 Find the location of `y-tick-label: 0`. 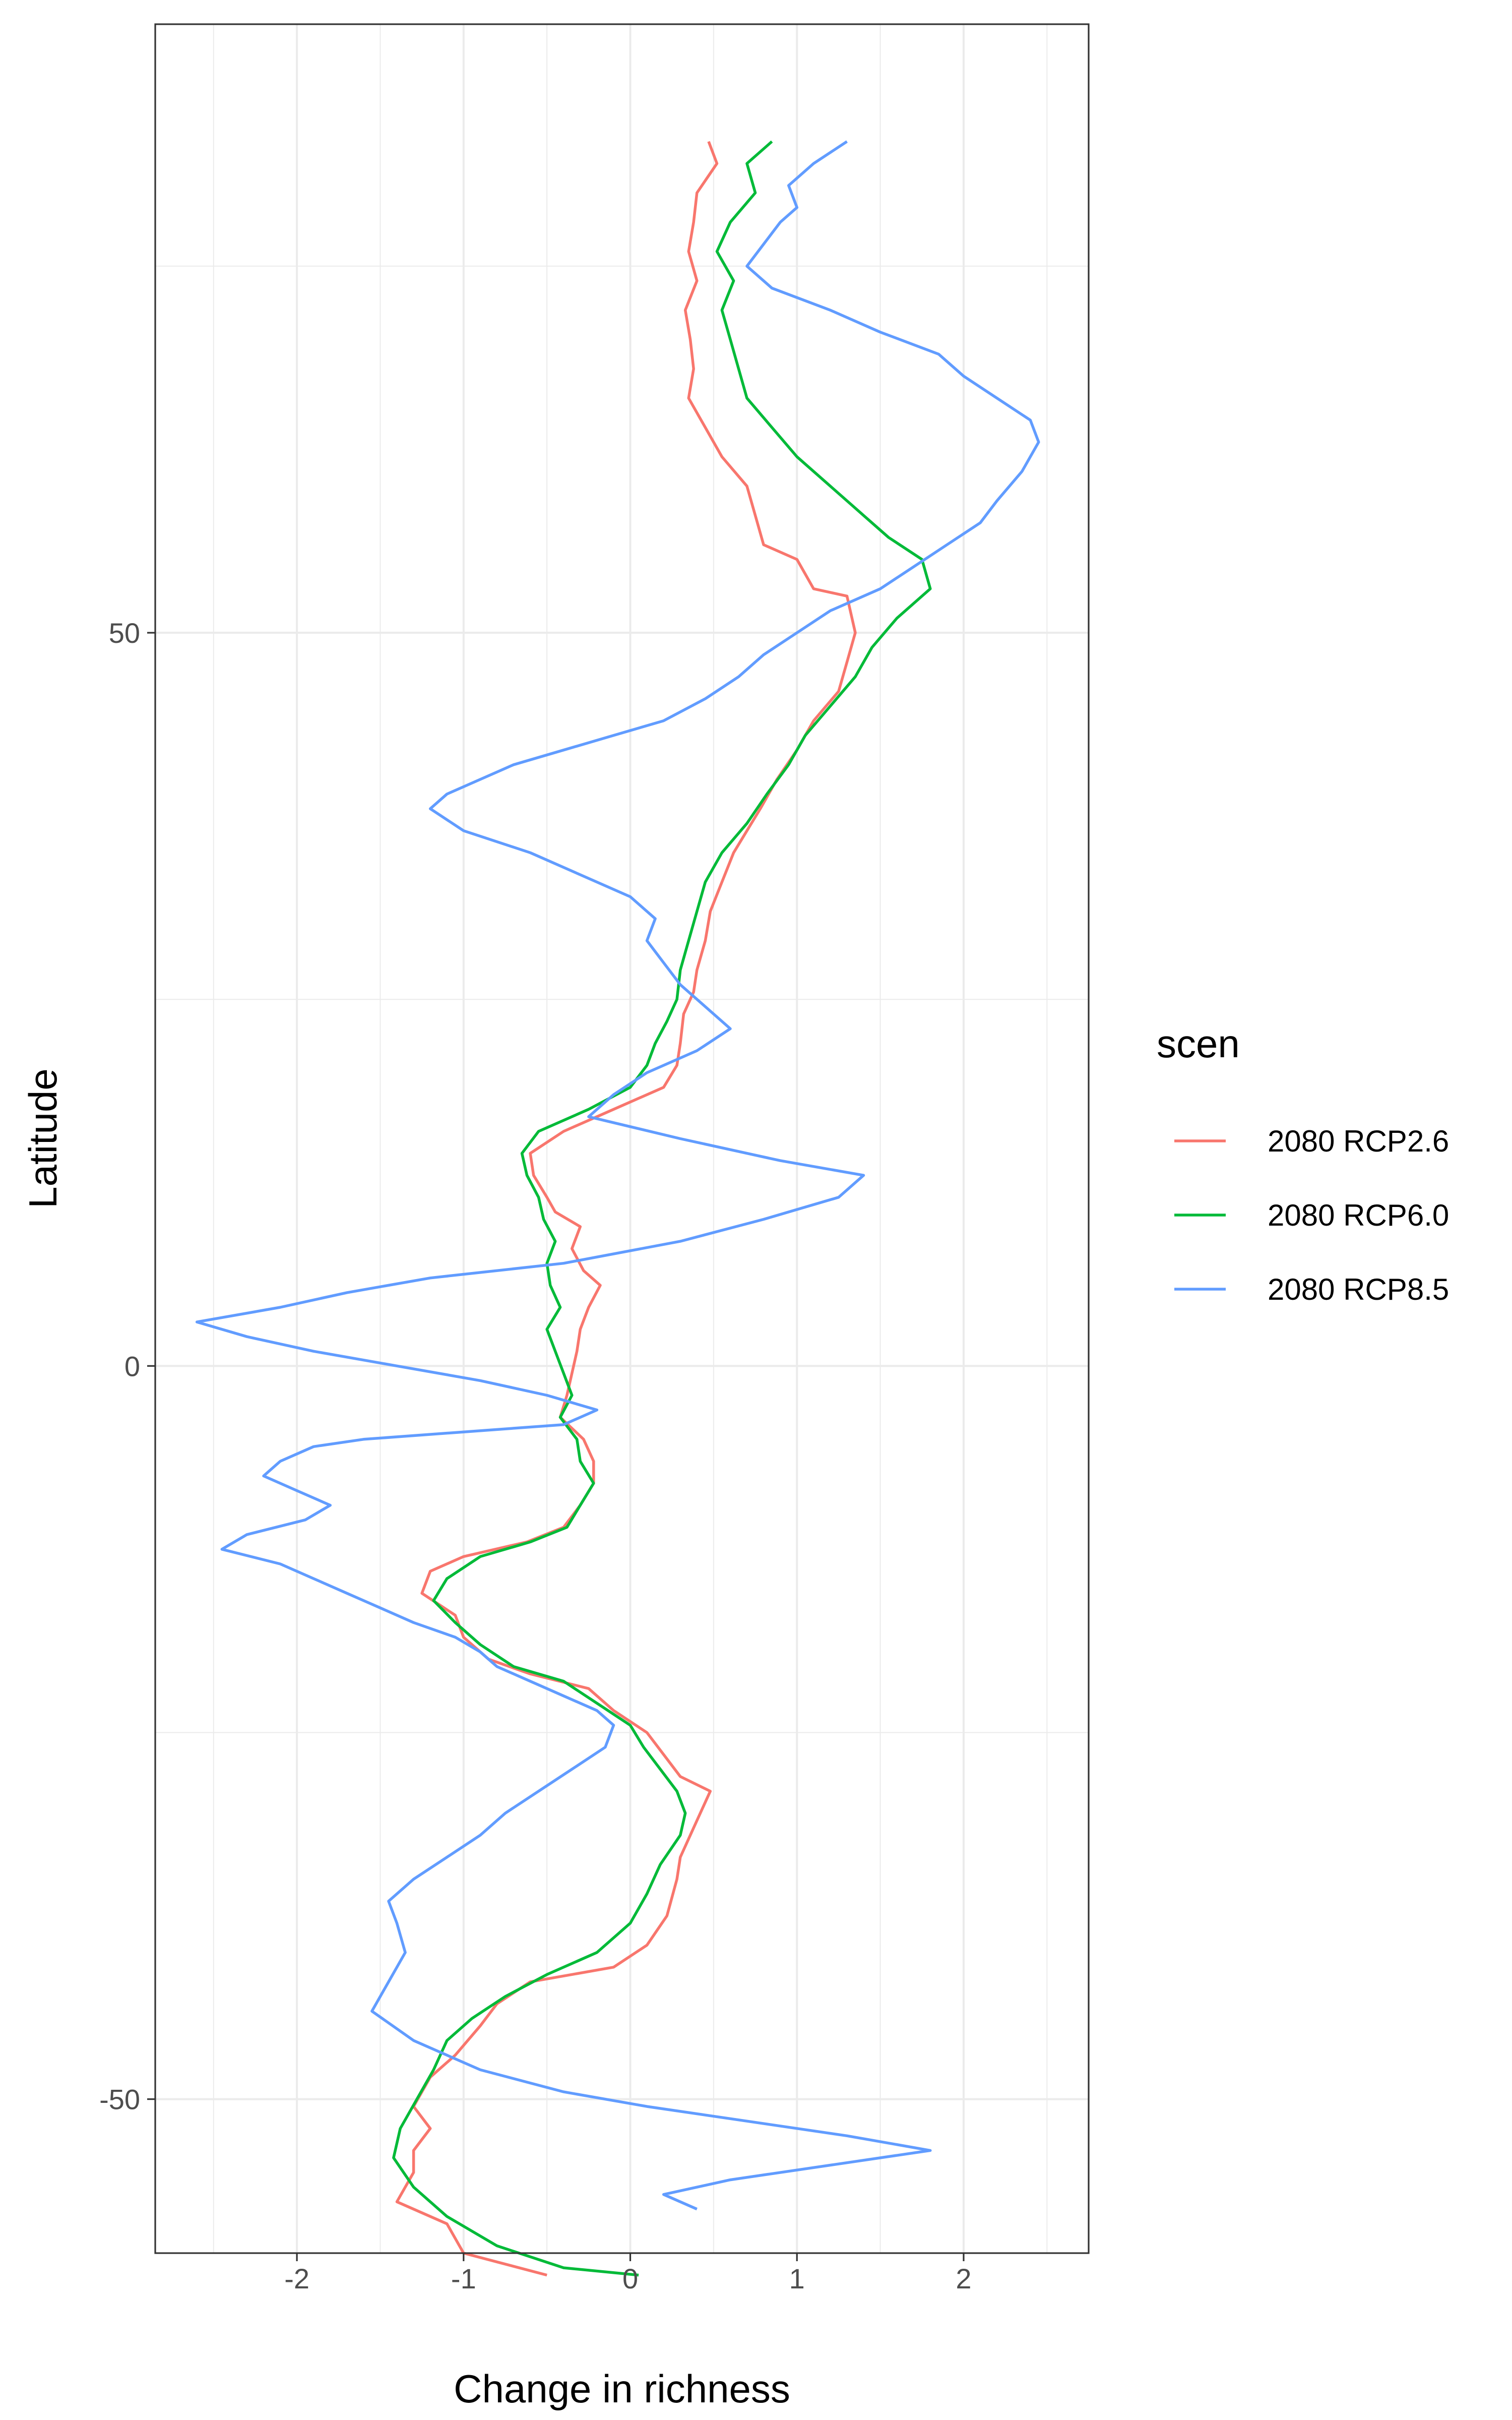

y-tick-label: 0 is located at coordinates (132, 1366).